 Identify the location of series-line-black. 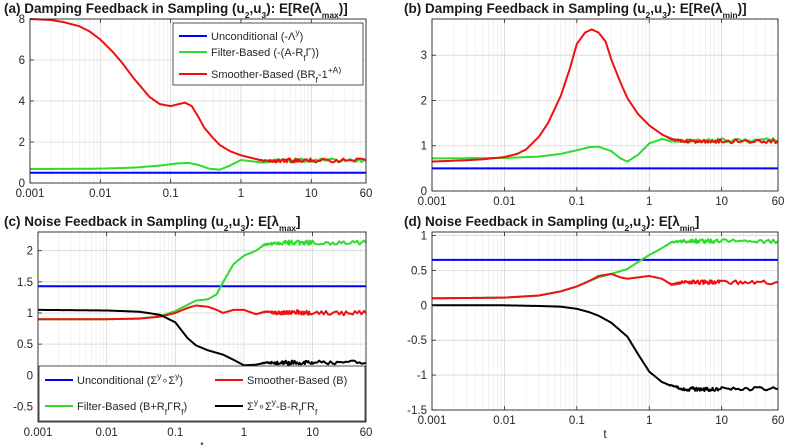
(605, 348).